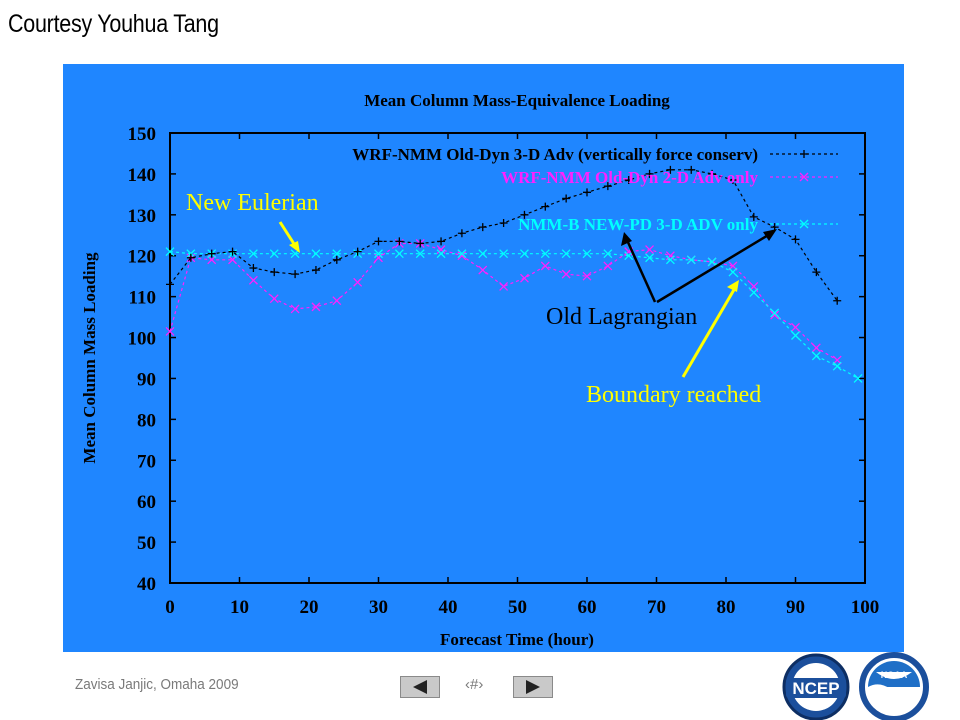 The height and width of the screenshot is (720, 960). I want to click on x-tick-label: 90, so click(795, 607).